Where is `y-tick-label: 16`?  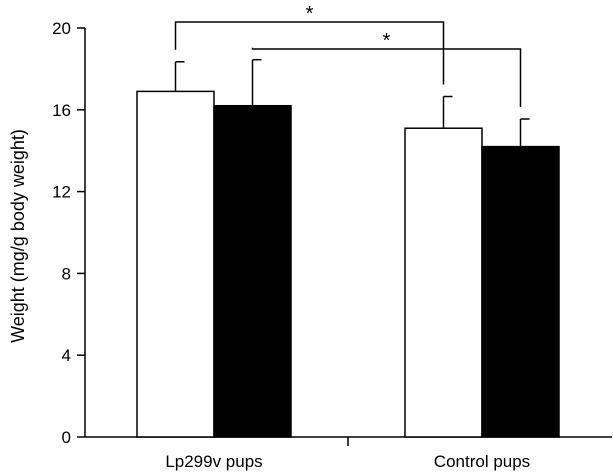 y-tick-label: 16 is located at coordinates (61, 110).